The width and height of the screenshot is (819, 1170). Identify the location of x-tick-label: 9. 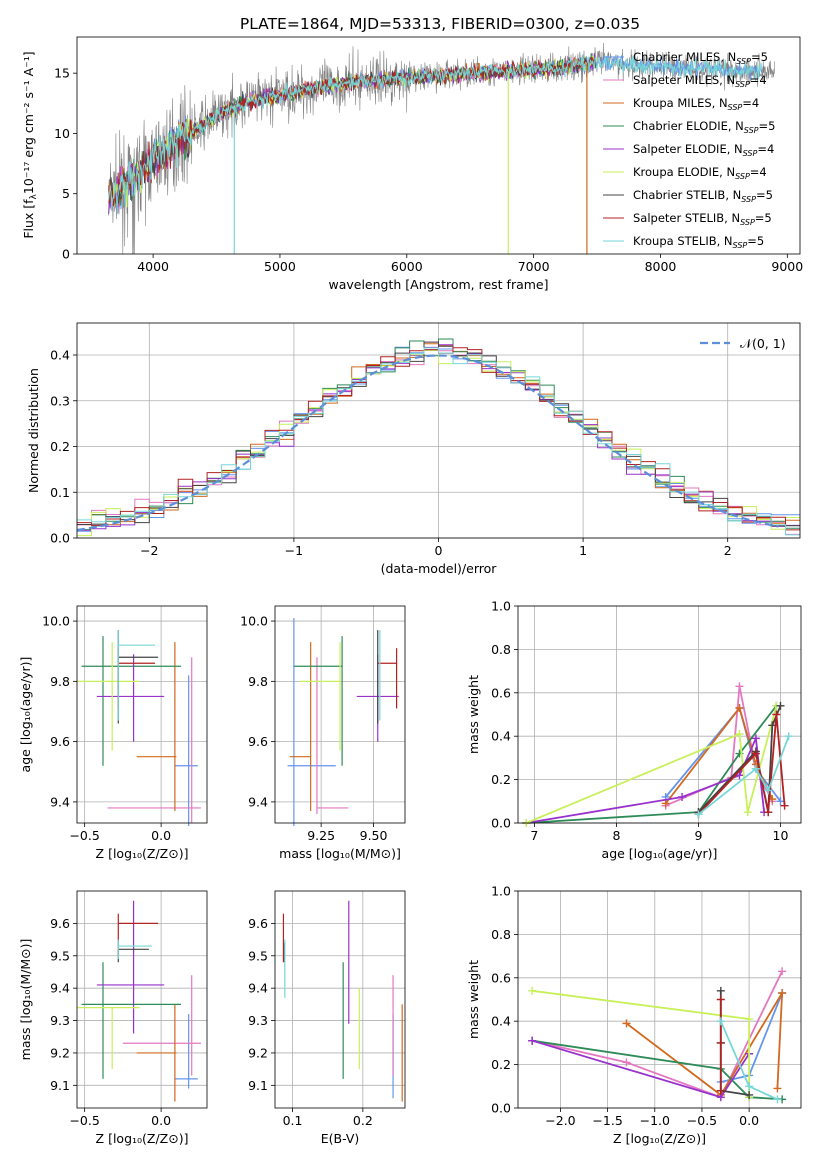
(698, 835).